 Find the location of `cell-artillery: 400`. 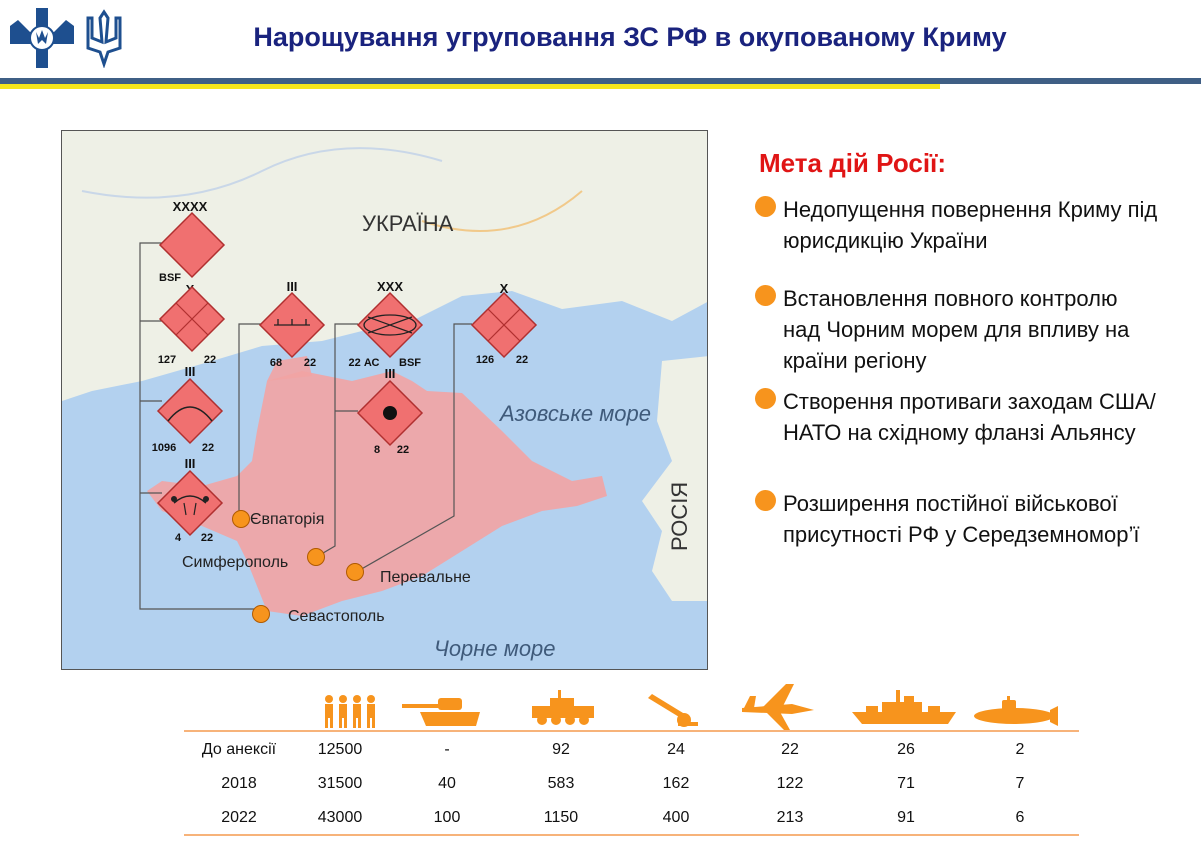

cell-artillery: 400 is located at coordinates (676, 817).